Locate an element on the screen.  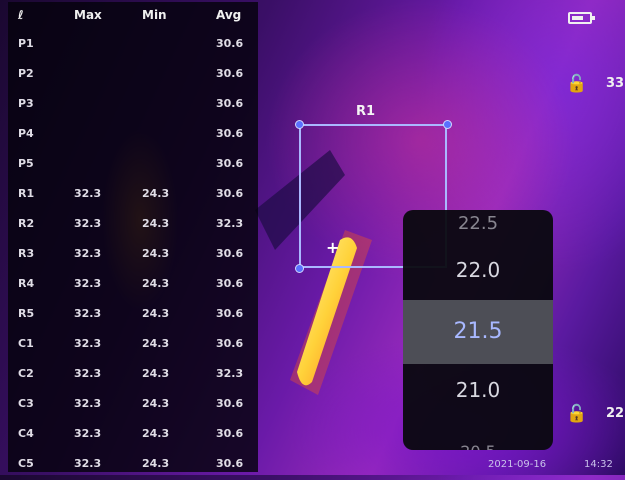
header-icon: ℓ is located at coordinates (21, 15).